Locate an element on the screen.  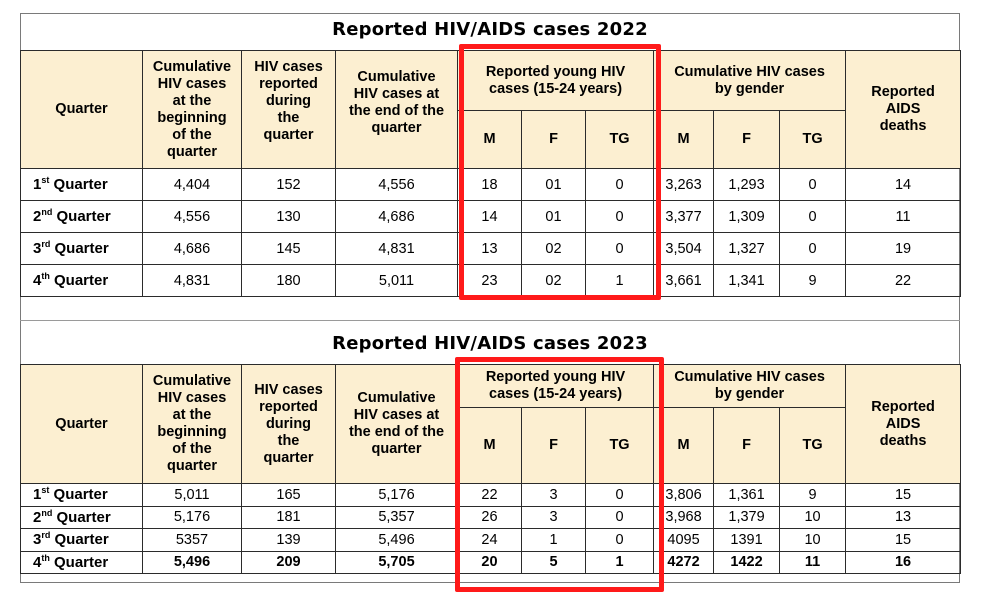
cell-gender-m: 3,806 is located at coordinates (684, 495).